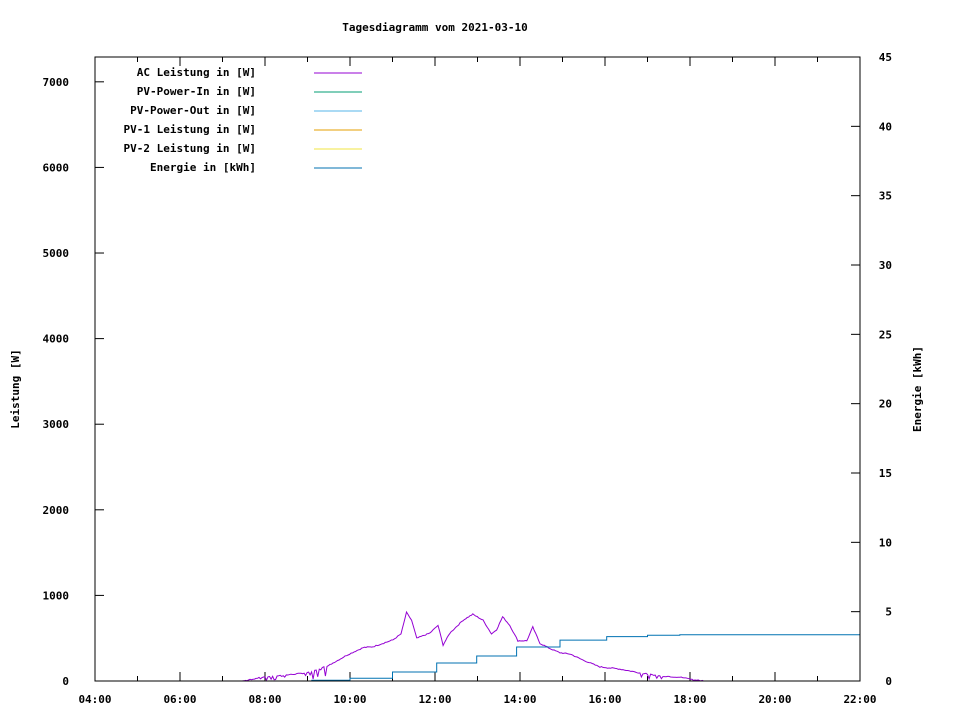 Image resolution: width=960 pixels, height=724 pixels. What do you see at coordinates (885, 265) in the screenshot?
I see `y2-tick-label: 30` at bounding box center [885, 265].